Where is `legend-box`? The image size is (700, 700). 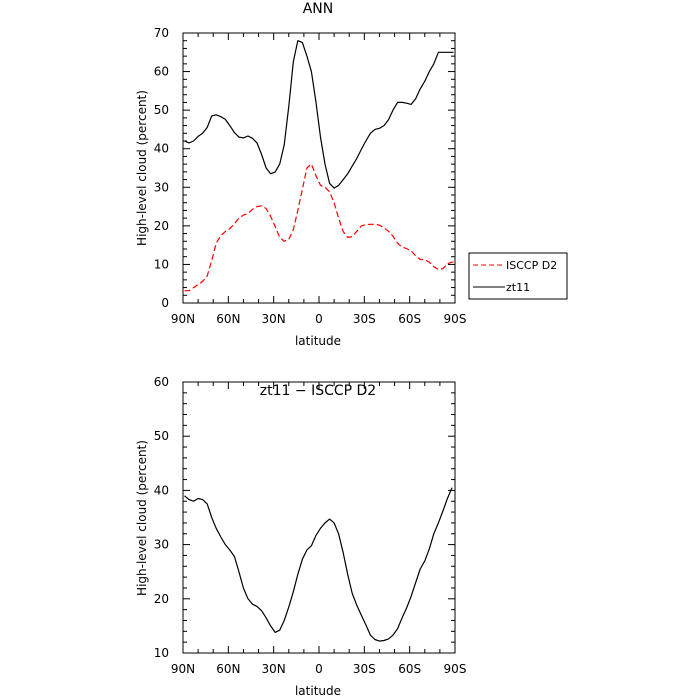
legend-box is located at coordinates (518, 276).